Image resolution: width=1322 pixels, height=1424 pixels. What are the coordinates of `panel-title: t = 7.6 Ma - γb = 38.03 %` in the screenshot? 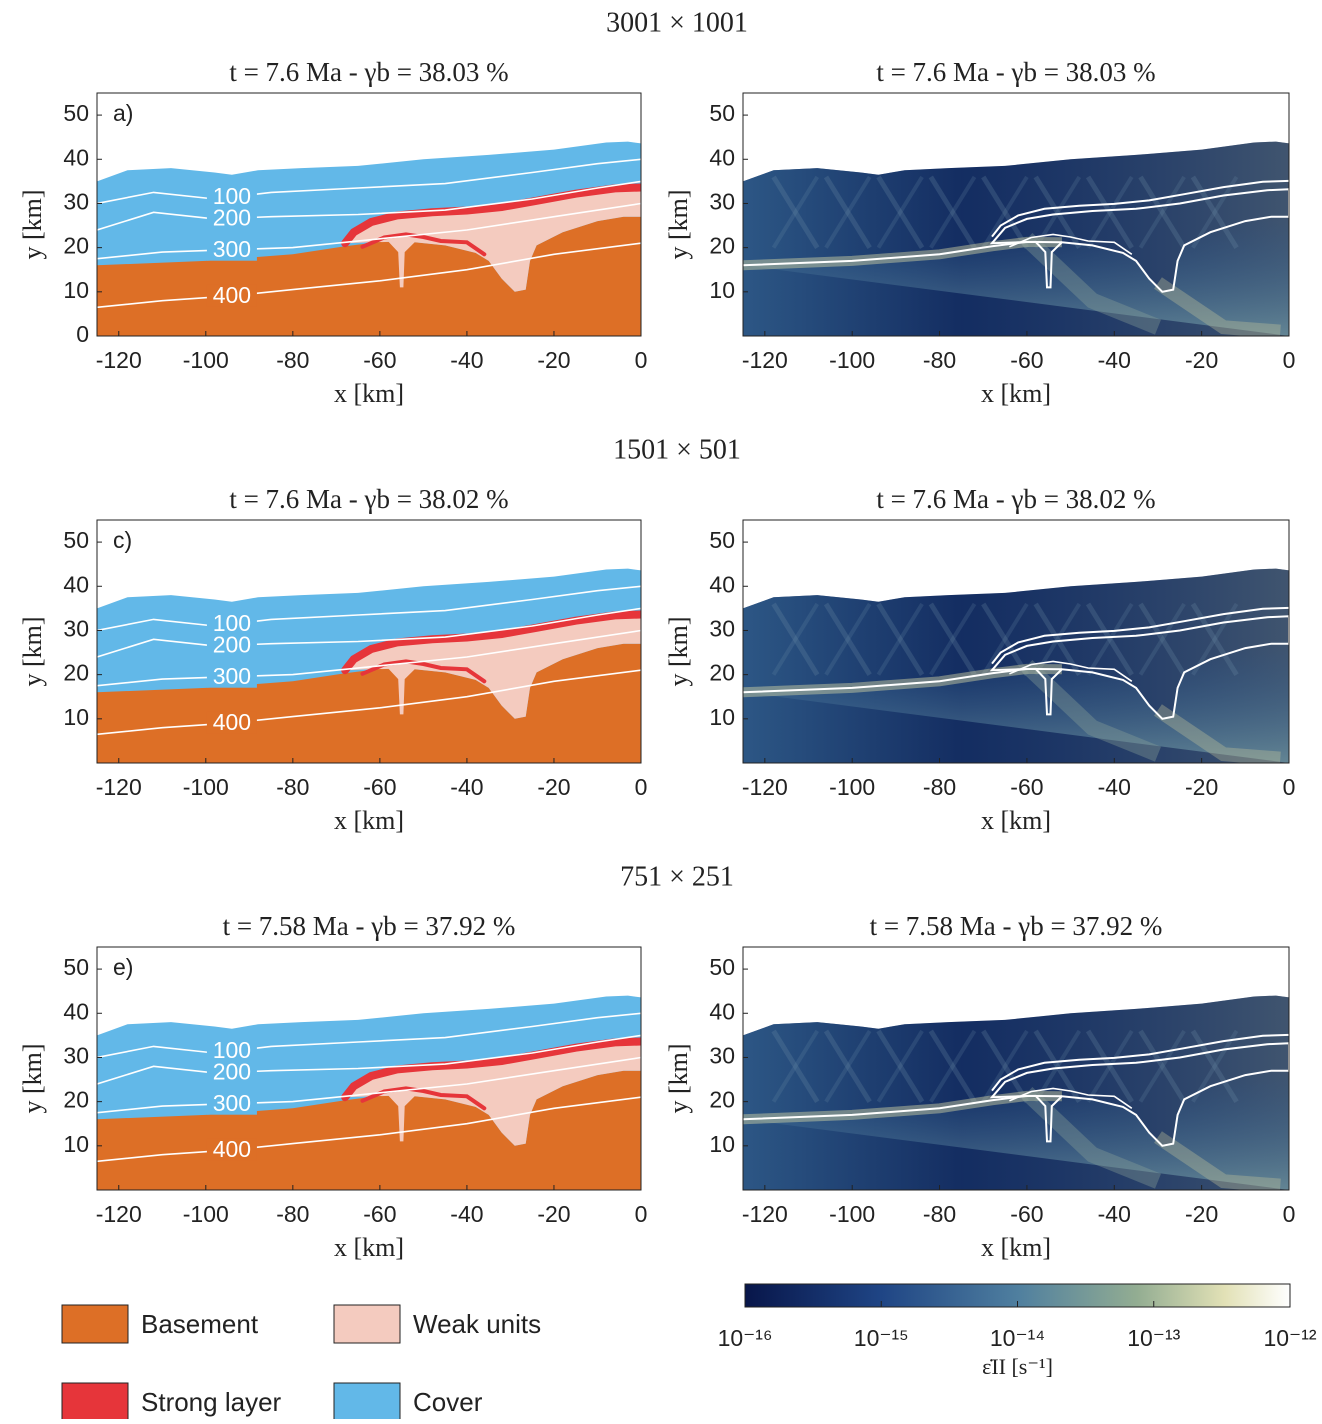 It's located at (368, 72).